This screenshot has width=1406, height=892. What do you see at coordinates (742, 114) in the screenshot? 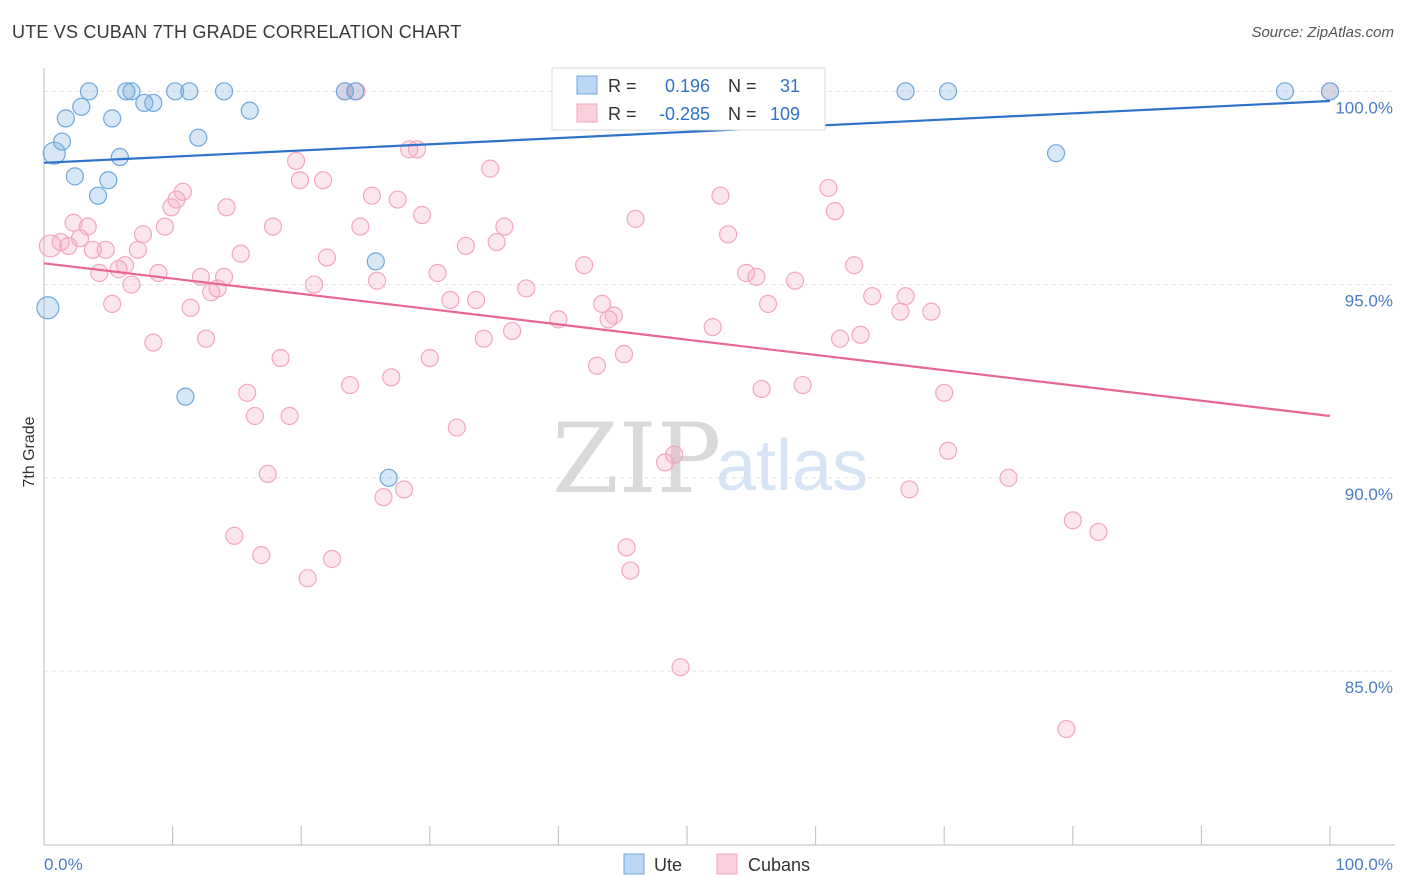
I see `stats-n-label-cubans: N =` at bounding box center [742, 114].